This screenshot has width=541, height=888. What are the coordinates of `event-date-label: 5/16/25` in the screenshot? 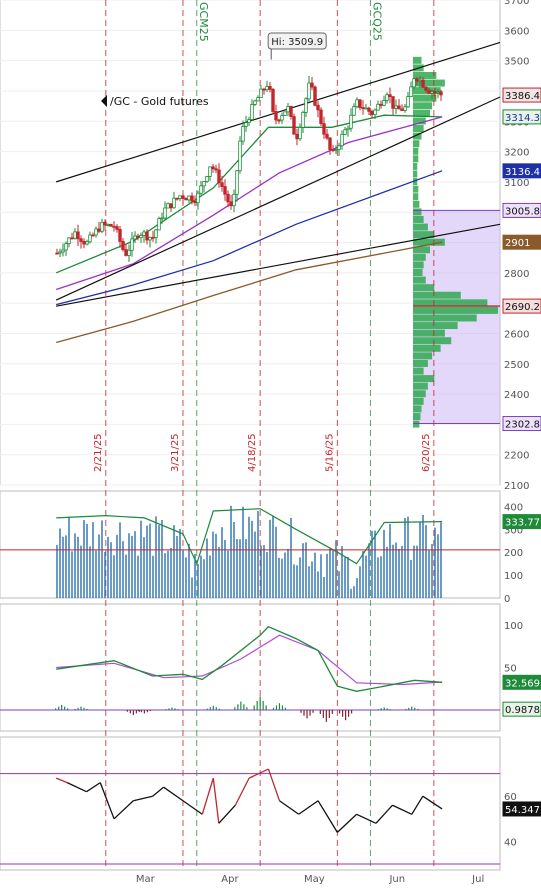 It's located at (329, 452).